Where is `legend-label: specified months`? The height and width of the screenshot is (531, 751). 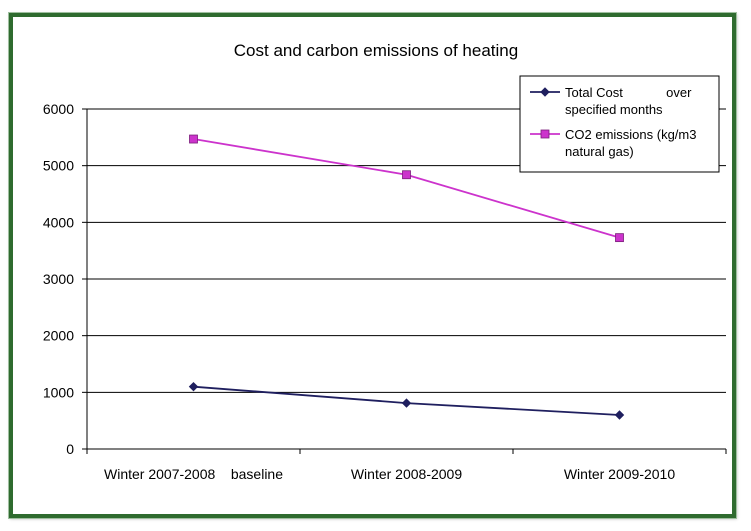 legend-label: specified months is located at coordinates (614, 109).